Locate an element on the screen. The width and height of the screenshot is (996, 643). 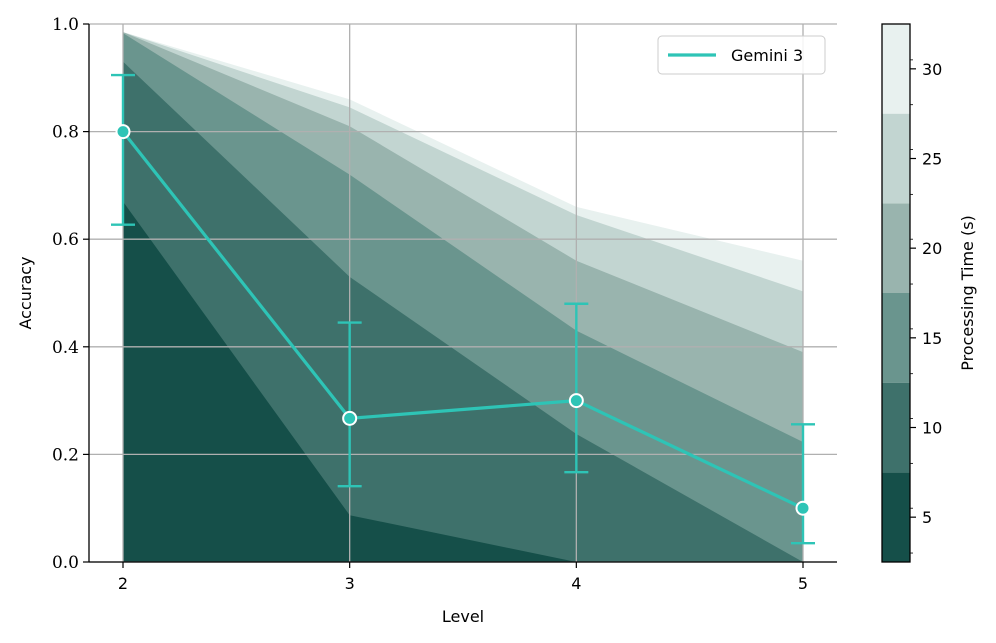
y-tick-label: 0.4 is located at coordinates (65, 348).